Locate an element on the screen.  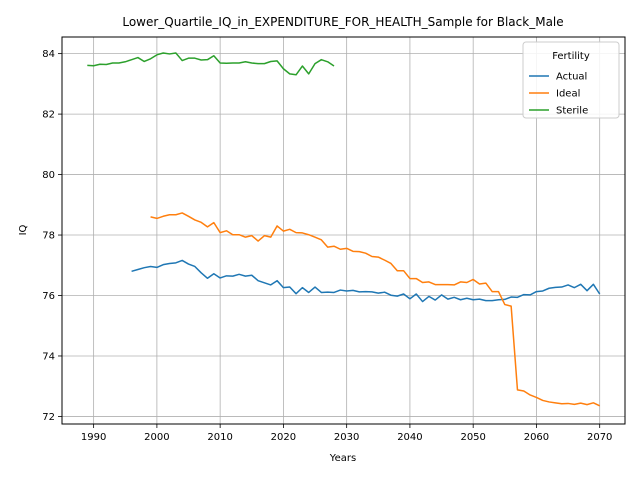
legend-box is located at coordinates (571, 80).